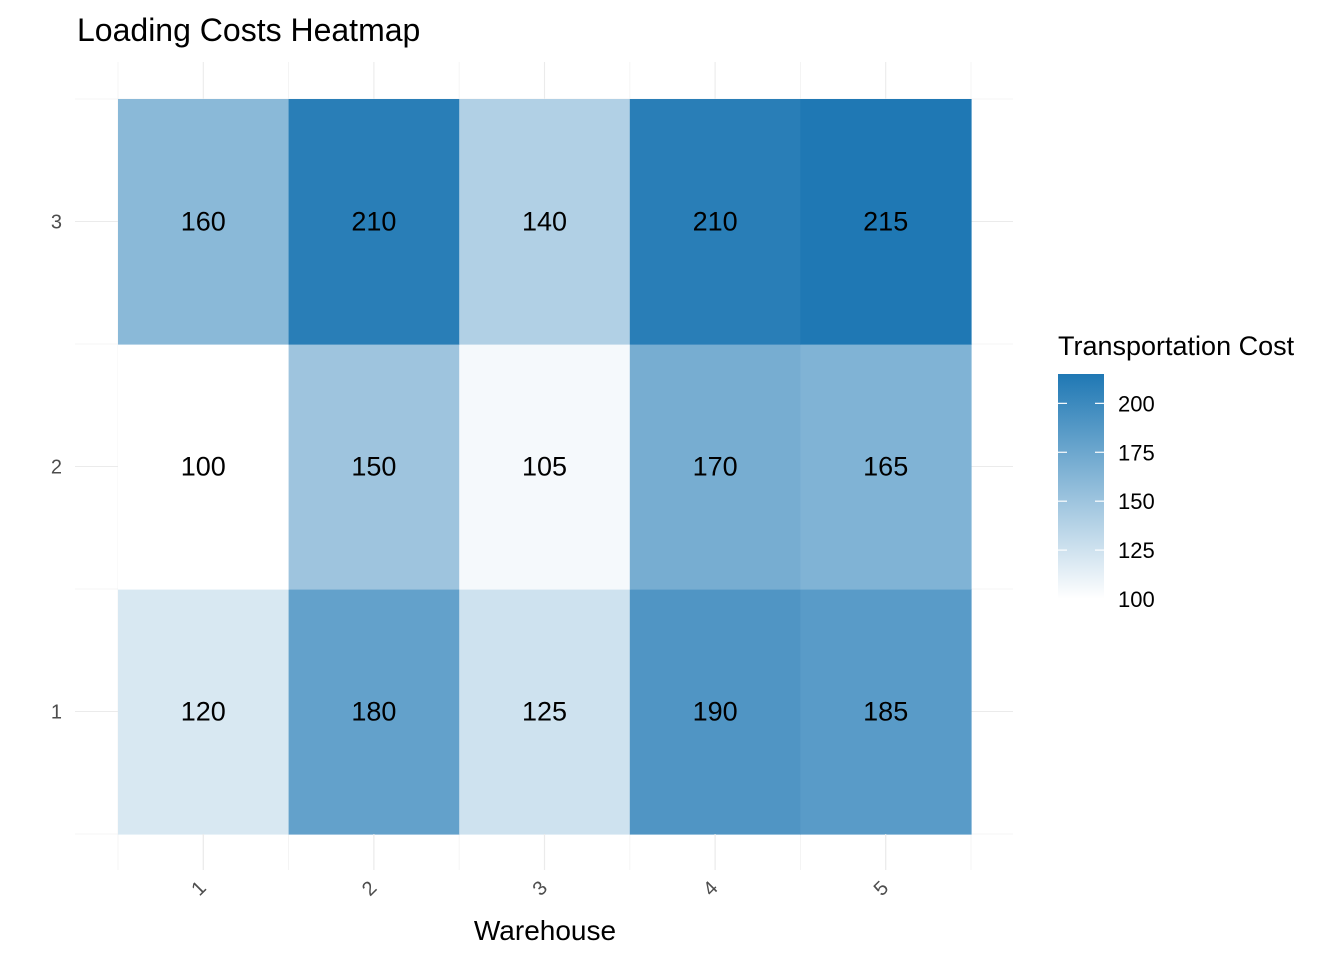 The width and height of the screenshot is (1344, 960). I want to click on cell-value-label: 190, so click(715, 712).